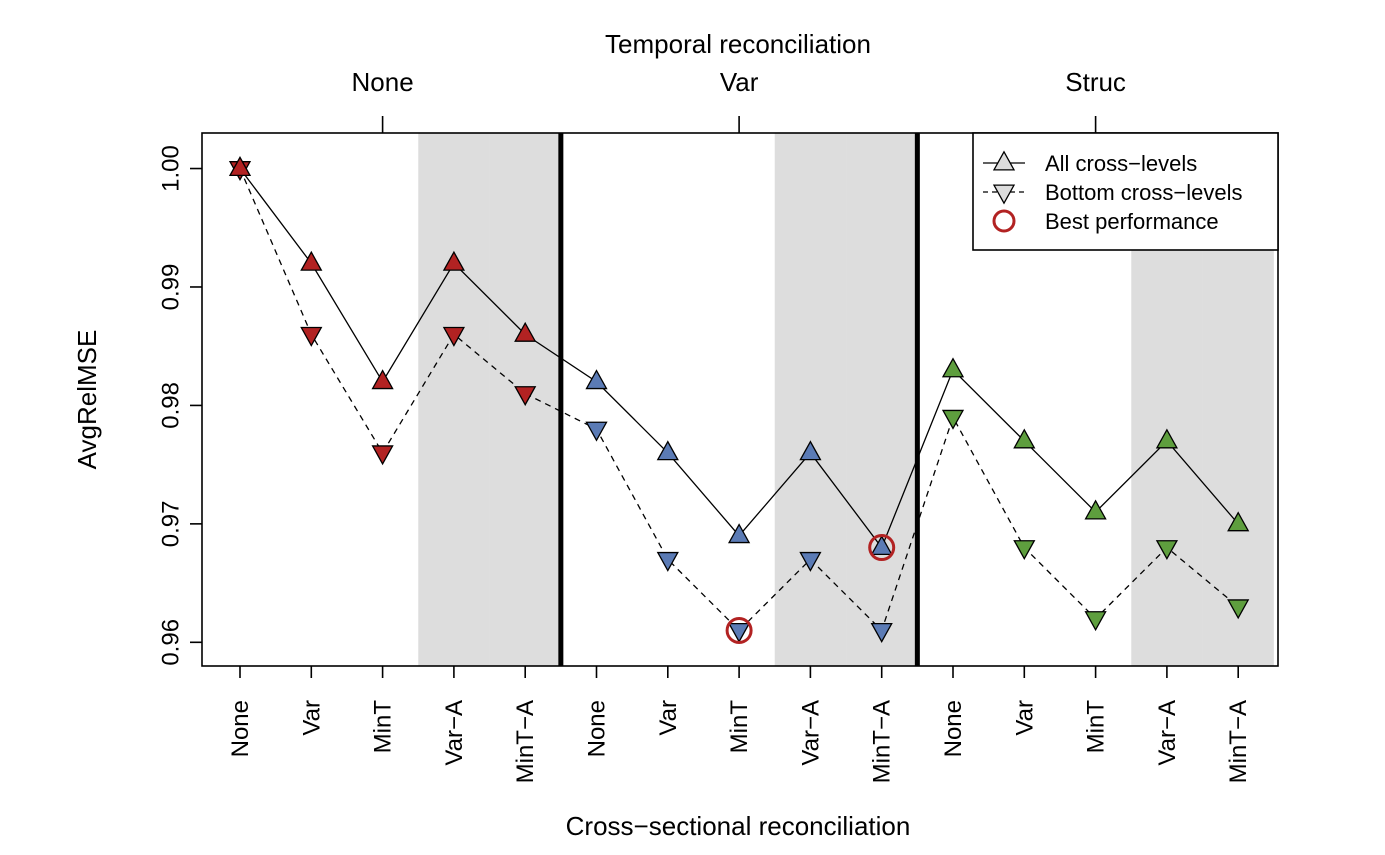  Describe the element at coordinates (738, 826) in the screenshot. I see `x-axis-title: Cross−sectional reconciliation` at that location.